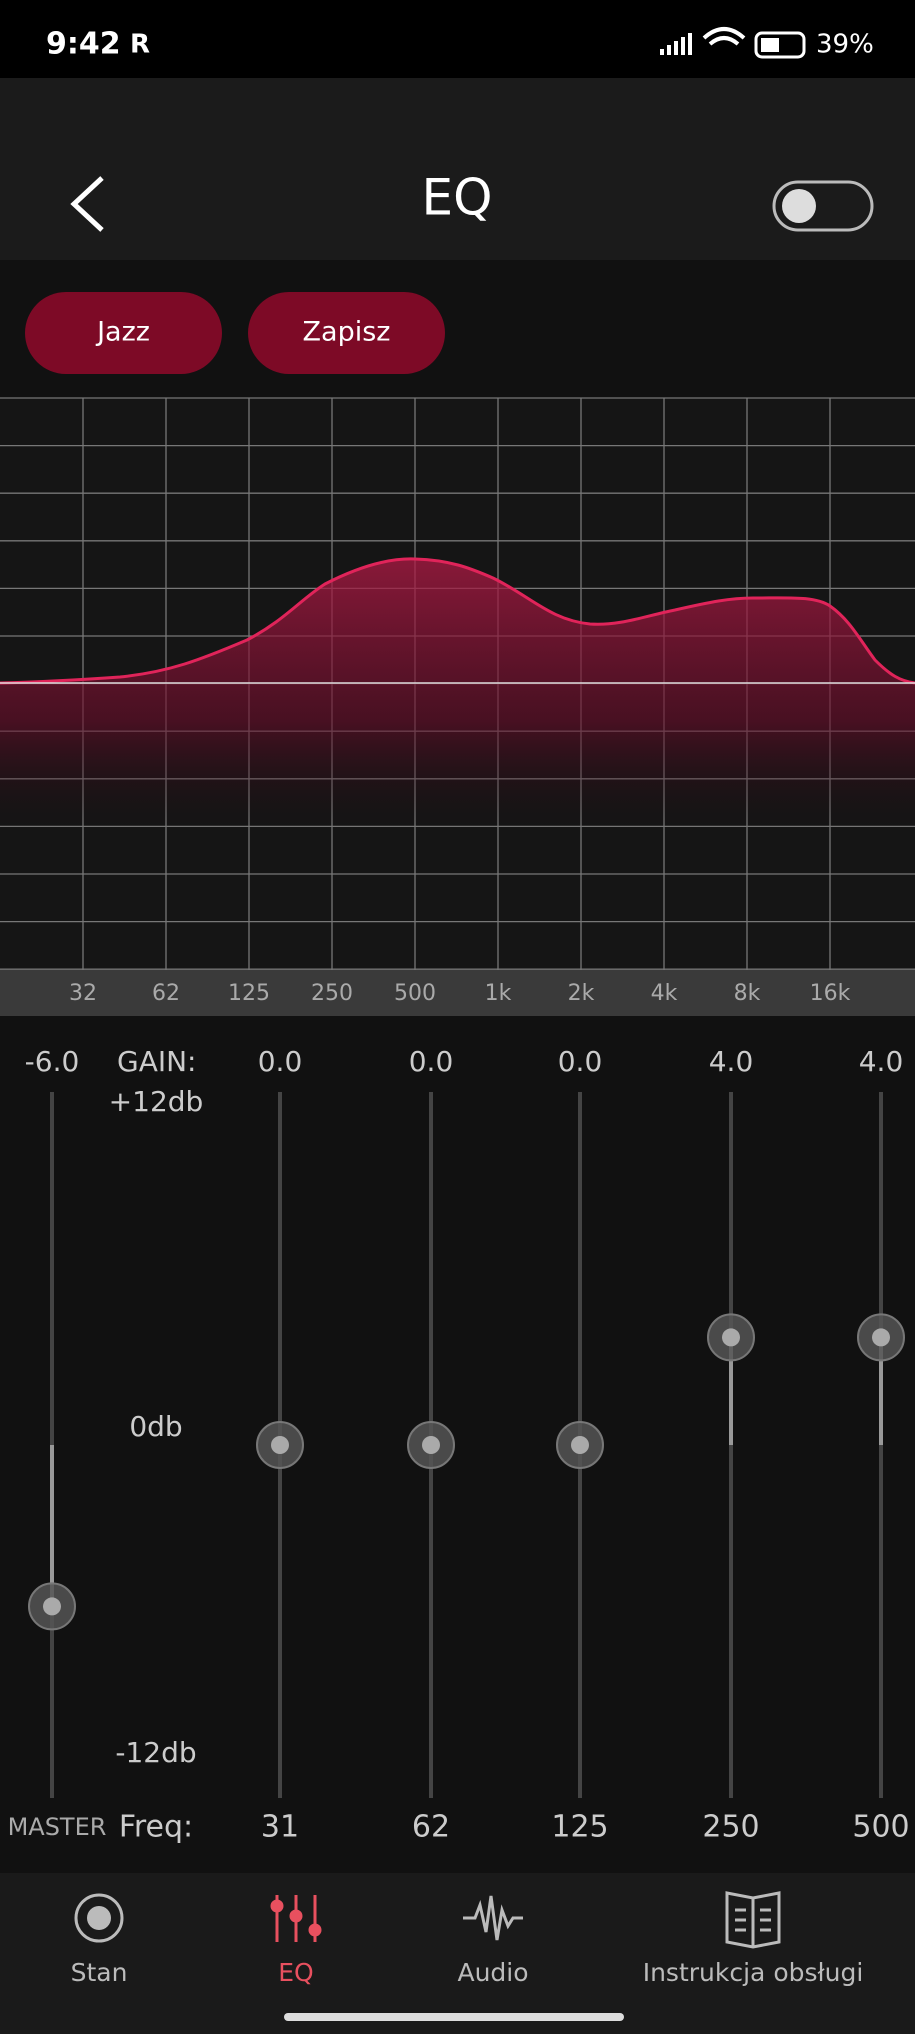  What do you see at coordinates (724, 36) in the screenshot?
I see `wifi-icon` at bounding box center [724, 36].